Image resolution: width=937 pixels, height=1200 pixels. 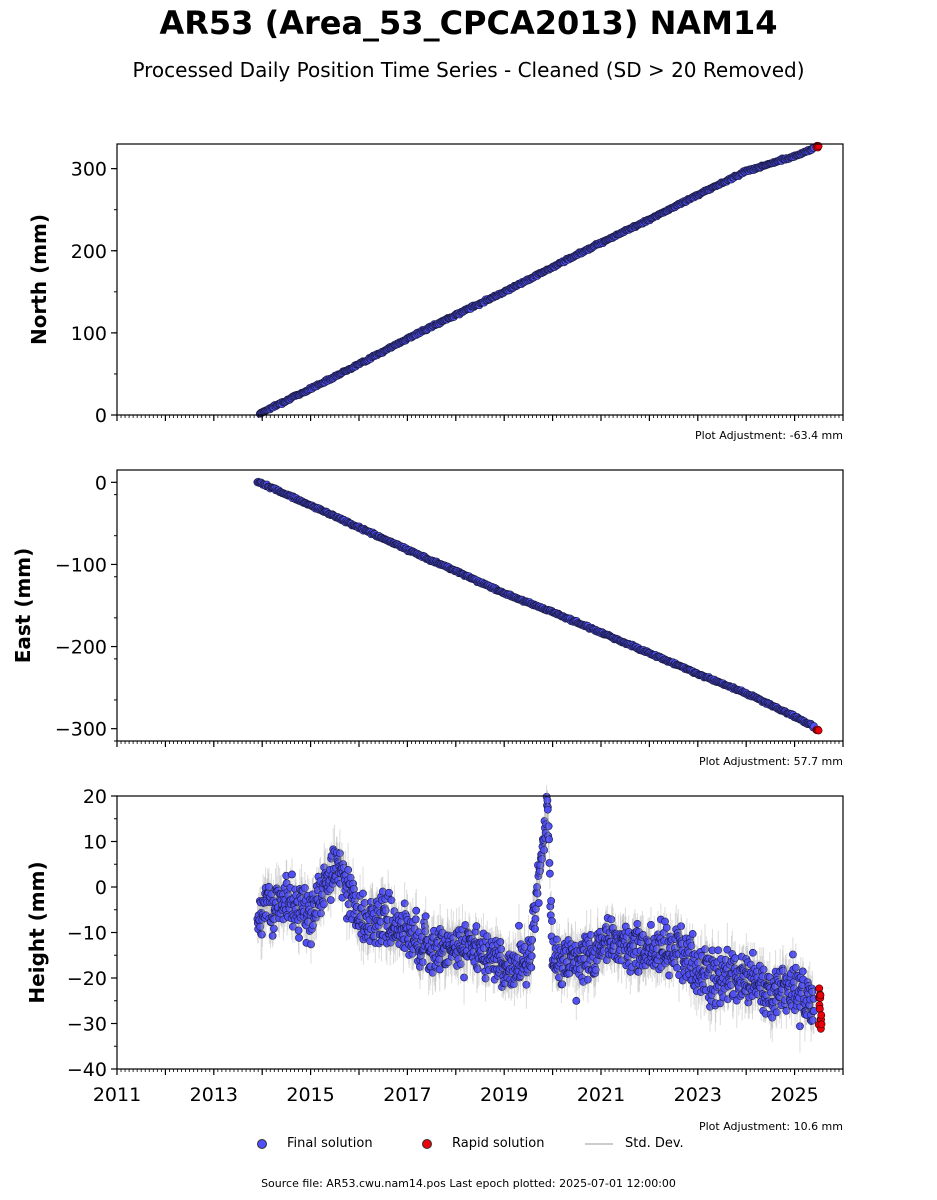 What do you see at coordinates (698, 1095) in the screenshot?
I see `x-tick-label: 2023` at bounding box center [698, 1095].